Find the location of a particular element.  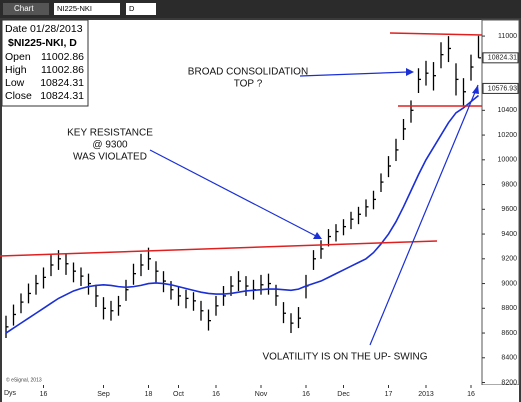

y-tick-label: 10400 is located at coordinates (508, 110).